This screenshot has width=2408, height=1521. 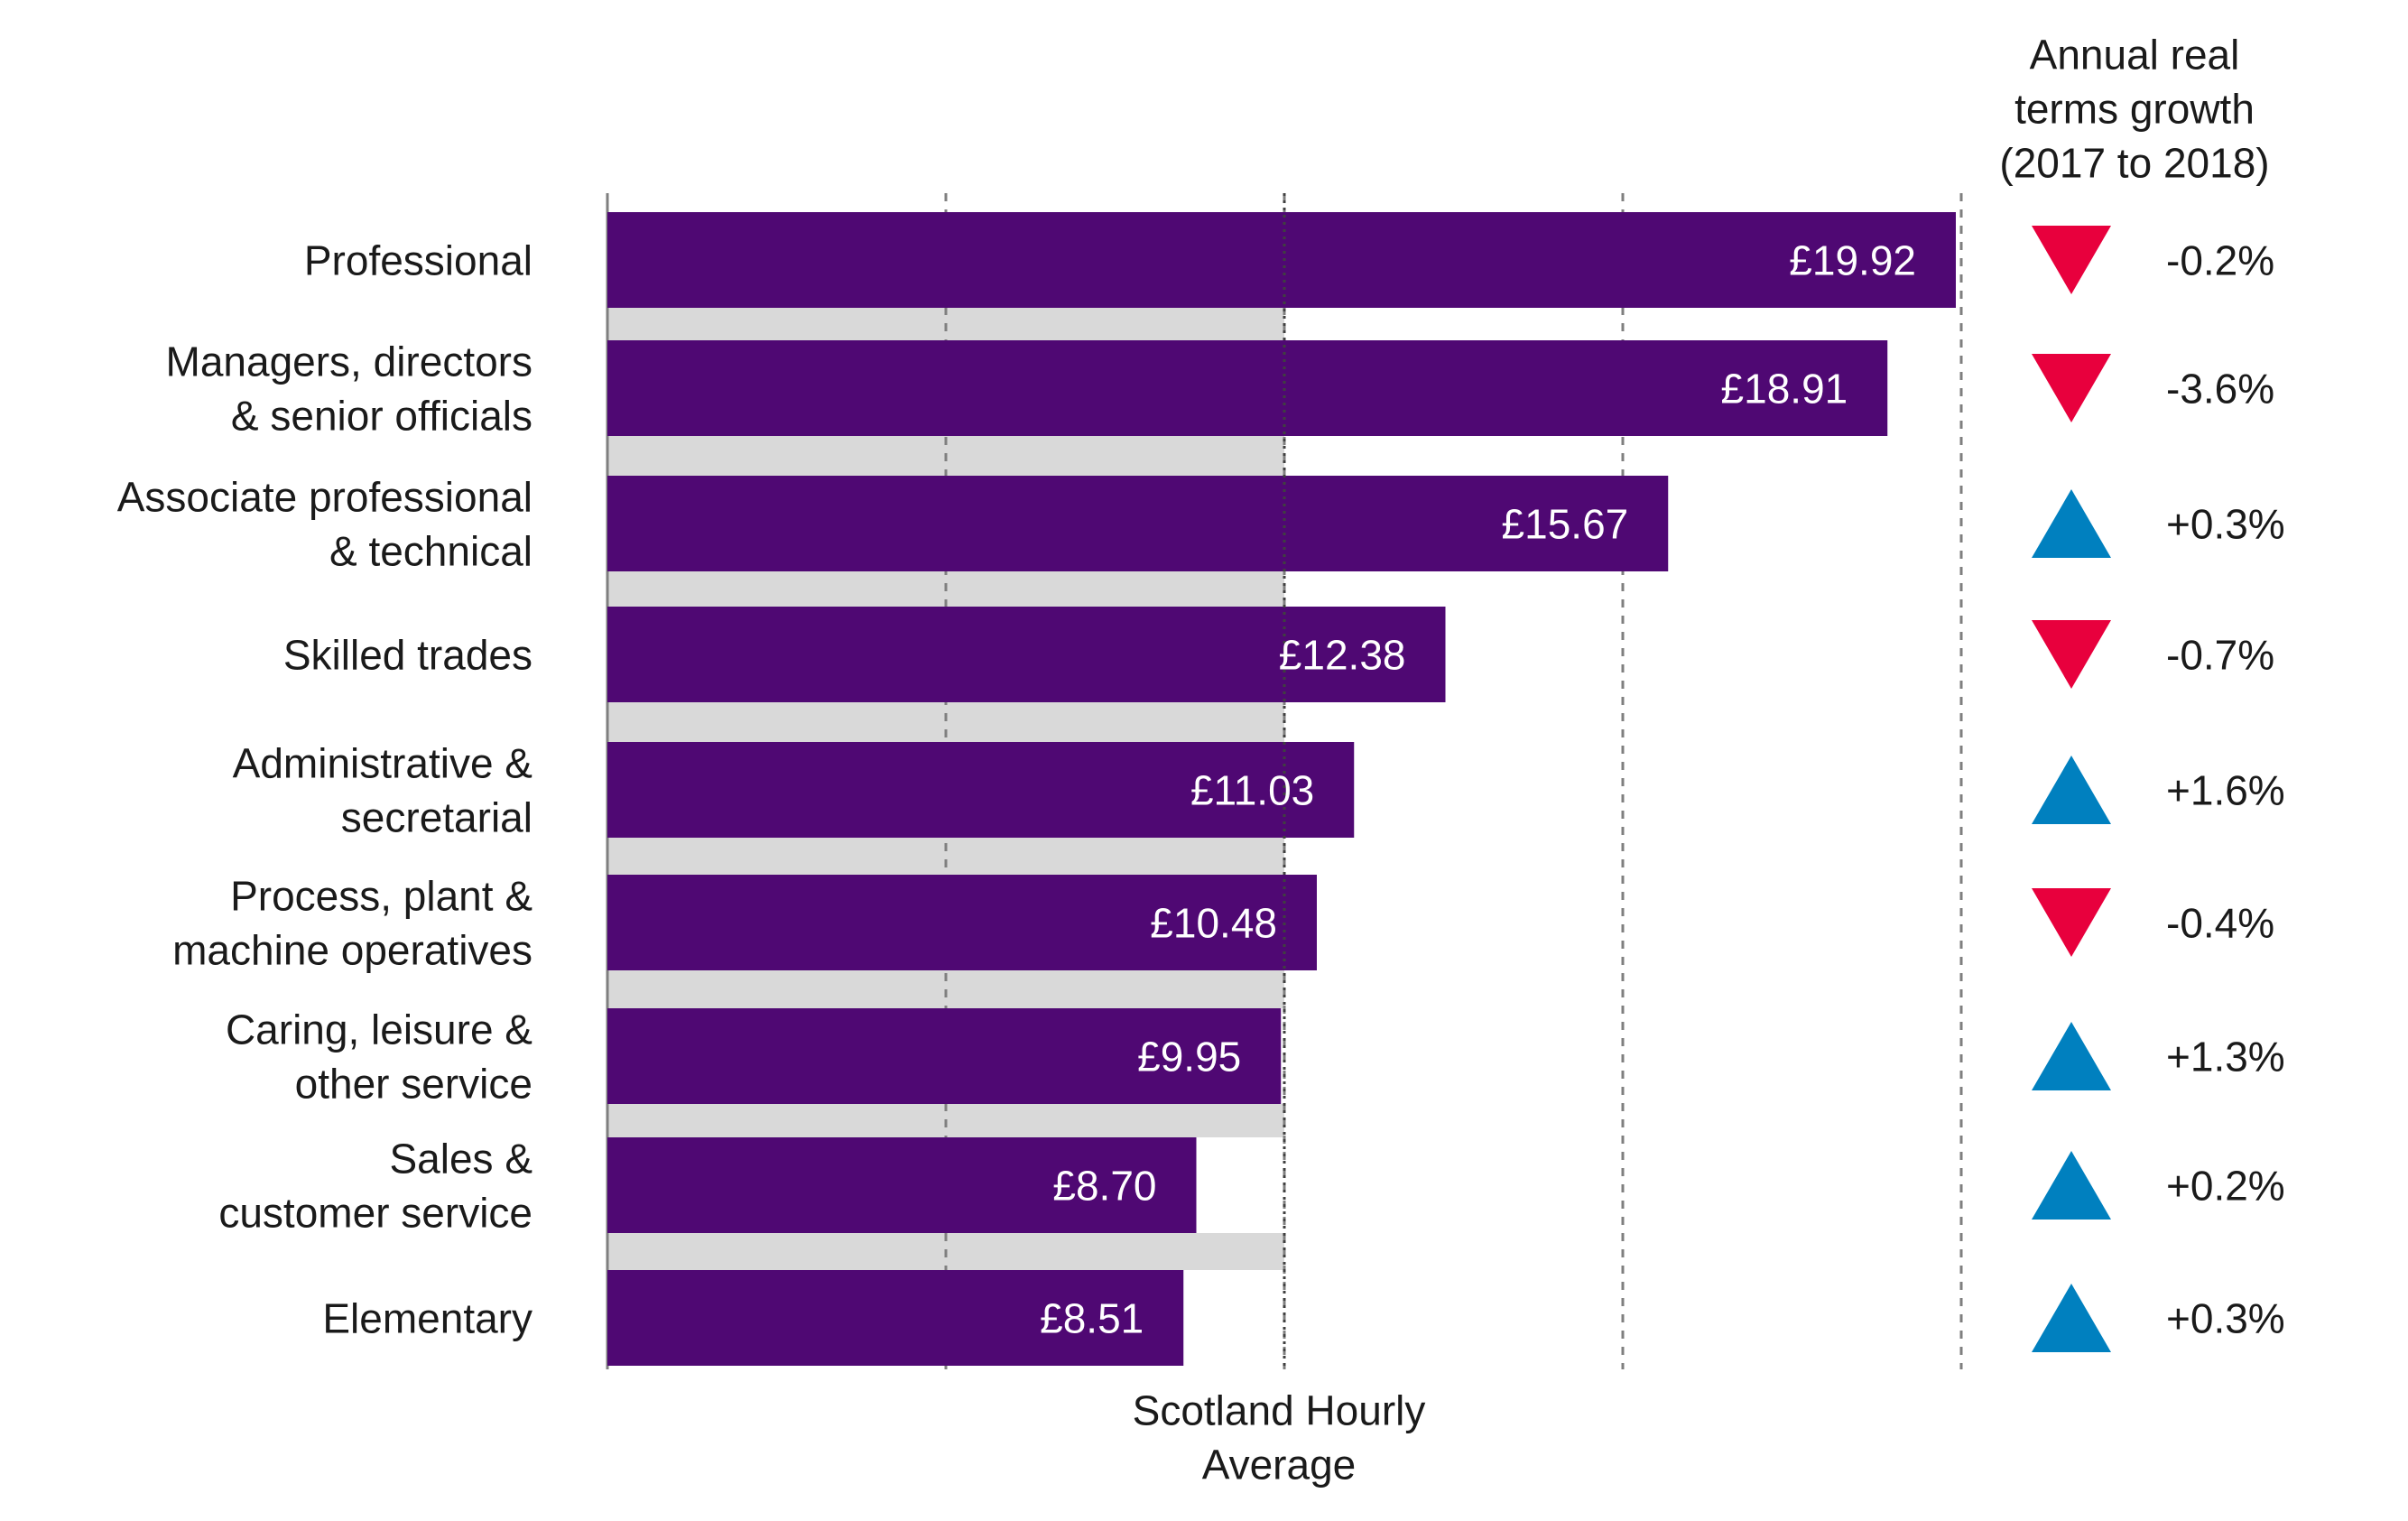 What do you see at coordinates (408, 655) in the screenshot?
I see `category-label: Skilled trades` at bounding box center [408, 655].